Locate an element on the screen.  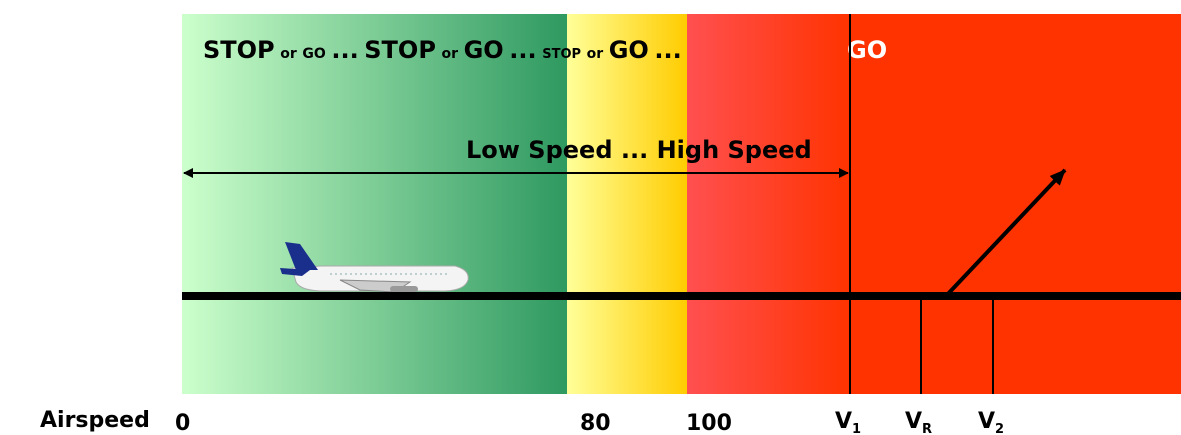
go-label: GO is located at coordinates (867, 50).